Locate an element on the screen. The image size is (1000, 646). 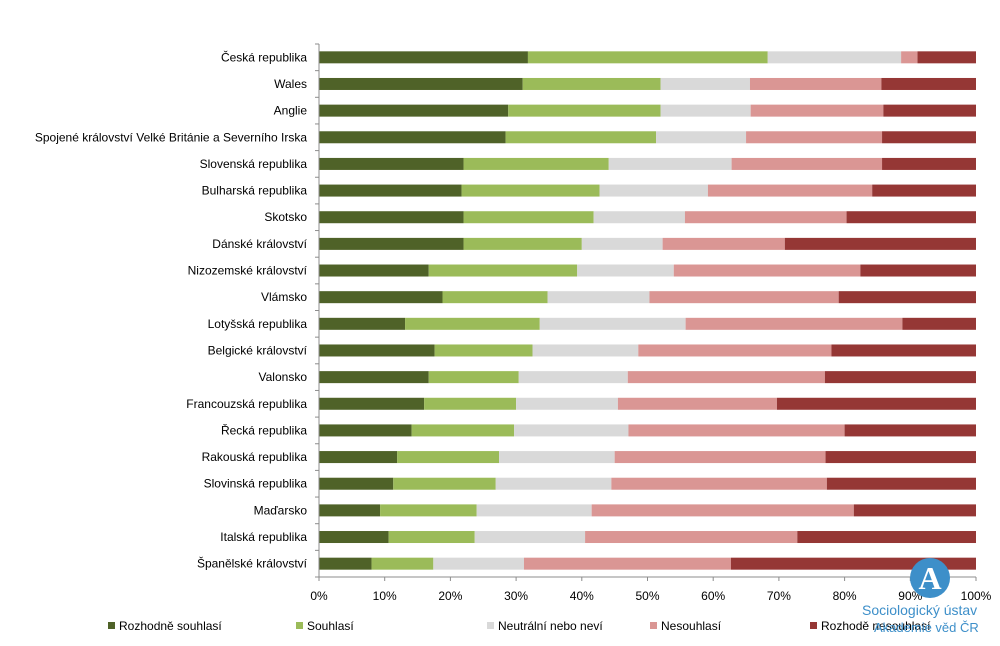
category-label: Lotyšská republika is located at coordinates (258, 324).